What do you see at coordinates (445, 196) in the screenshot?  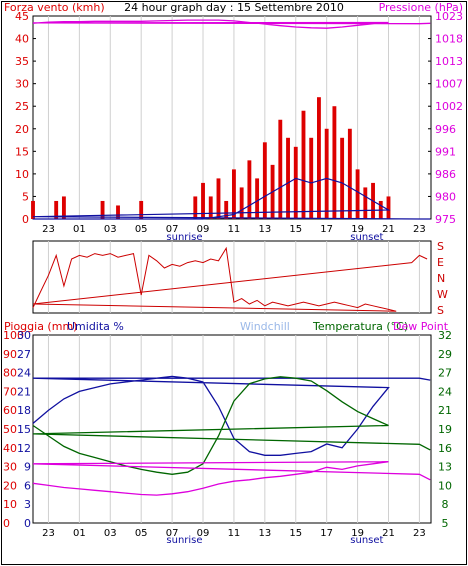 I see `y-tick-label-pressure: 980` at bounding box center [445, 196].